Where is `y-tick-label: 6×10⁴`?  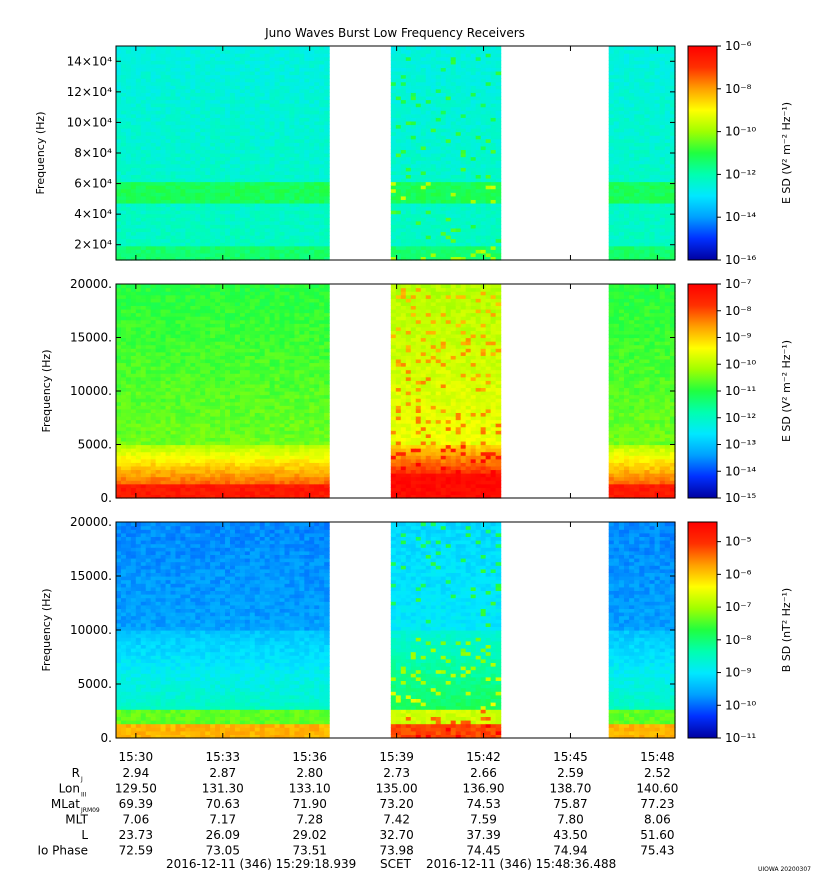
y-tick-label: 6×10⁴ is located at coordinates (93, 184).